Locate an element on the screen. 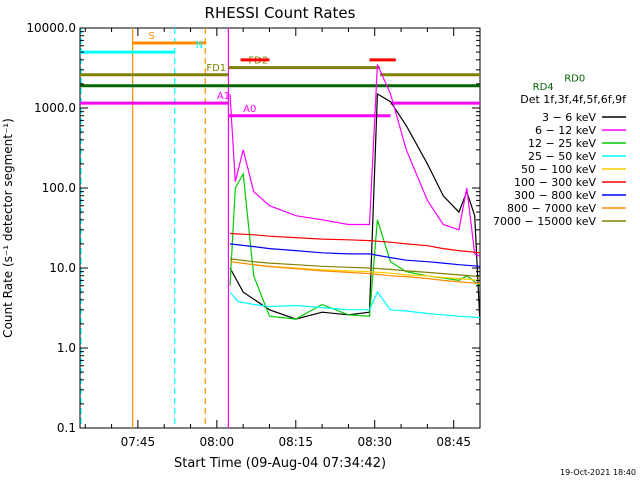  x-tick-label-1: 08:00 is located at coordinates (217, 442).